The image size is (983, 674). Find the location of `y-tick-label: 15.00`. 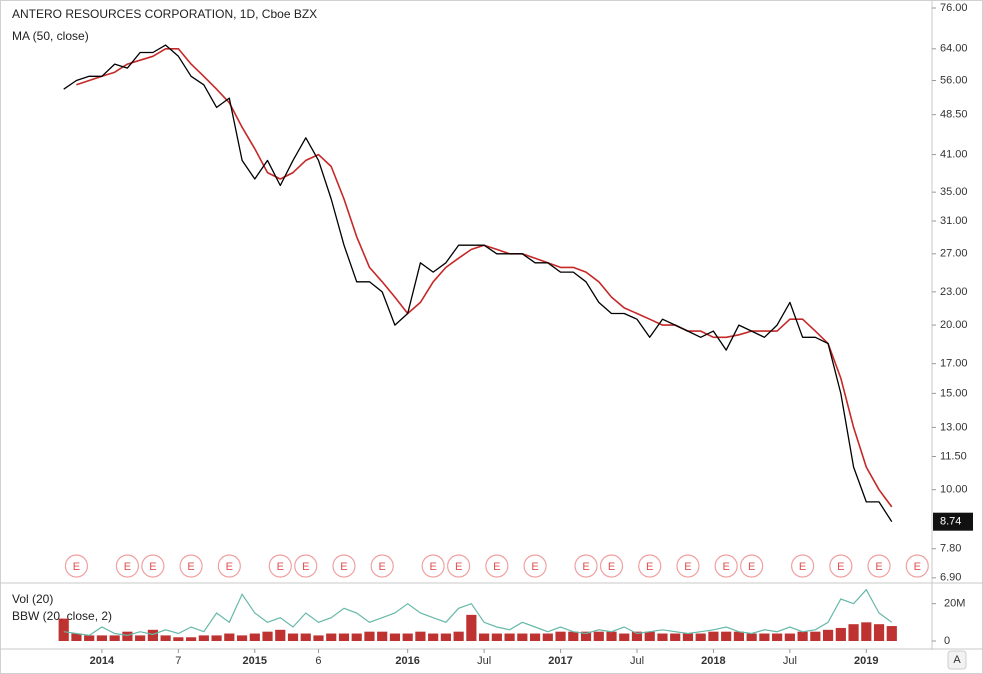

y-tick-label: 15.00 is located at coordinates (954, 393).